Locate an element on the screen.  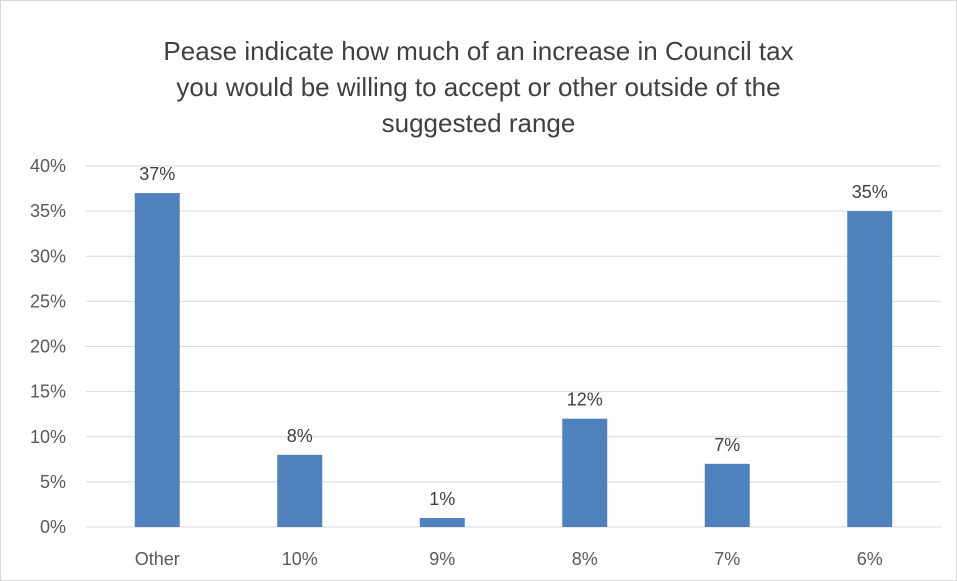
data-label: 12% is located at coordinates (585, 400).